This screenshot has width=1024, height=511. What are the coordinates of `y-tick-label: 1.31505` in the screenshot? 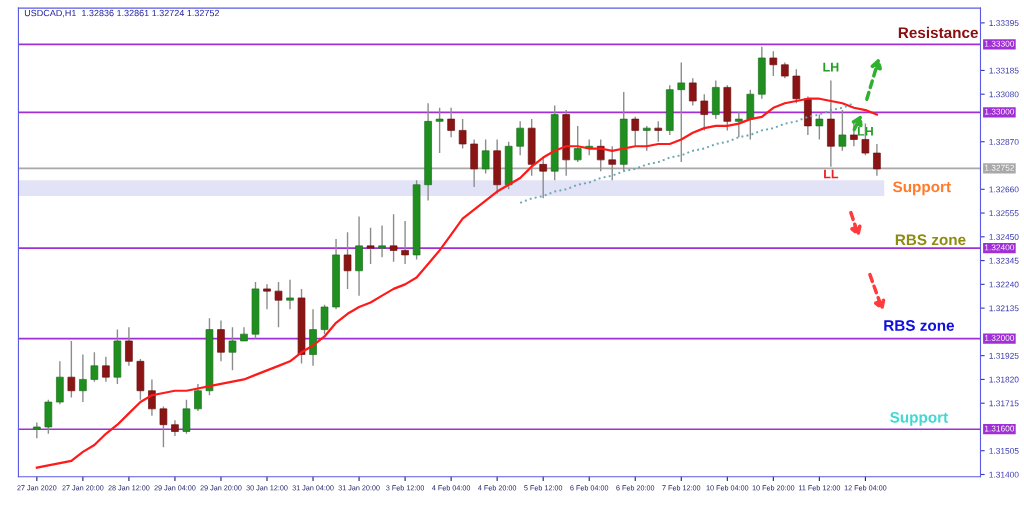 It's located at (1004, 450).